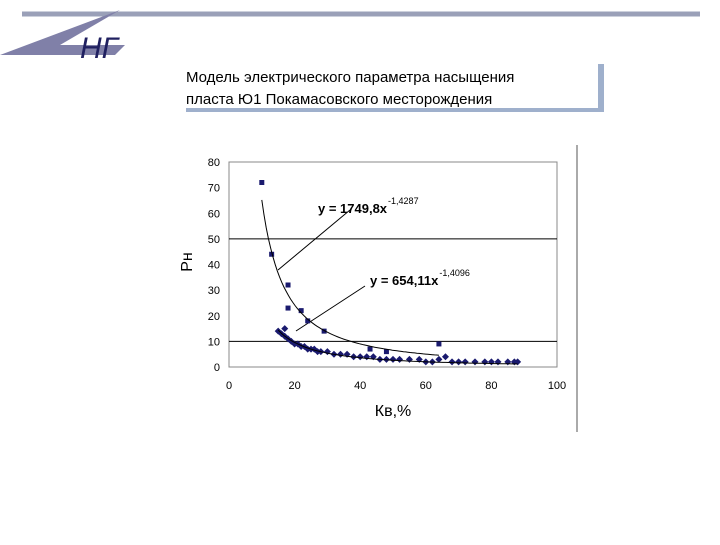  I want to click on logo-shape, so click(62, 32).